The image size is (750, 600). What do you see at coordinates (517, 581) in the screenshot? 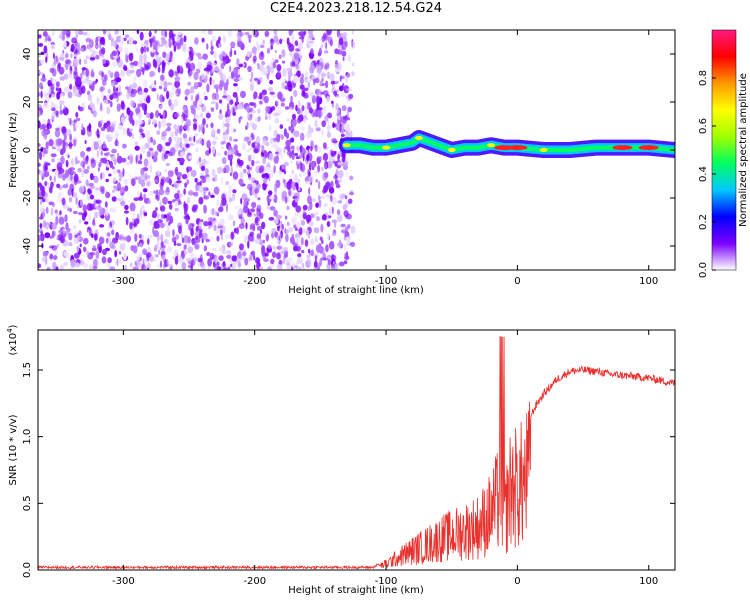
I see `x-tick-label: 0` at bounding box center [517, 581].